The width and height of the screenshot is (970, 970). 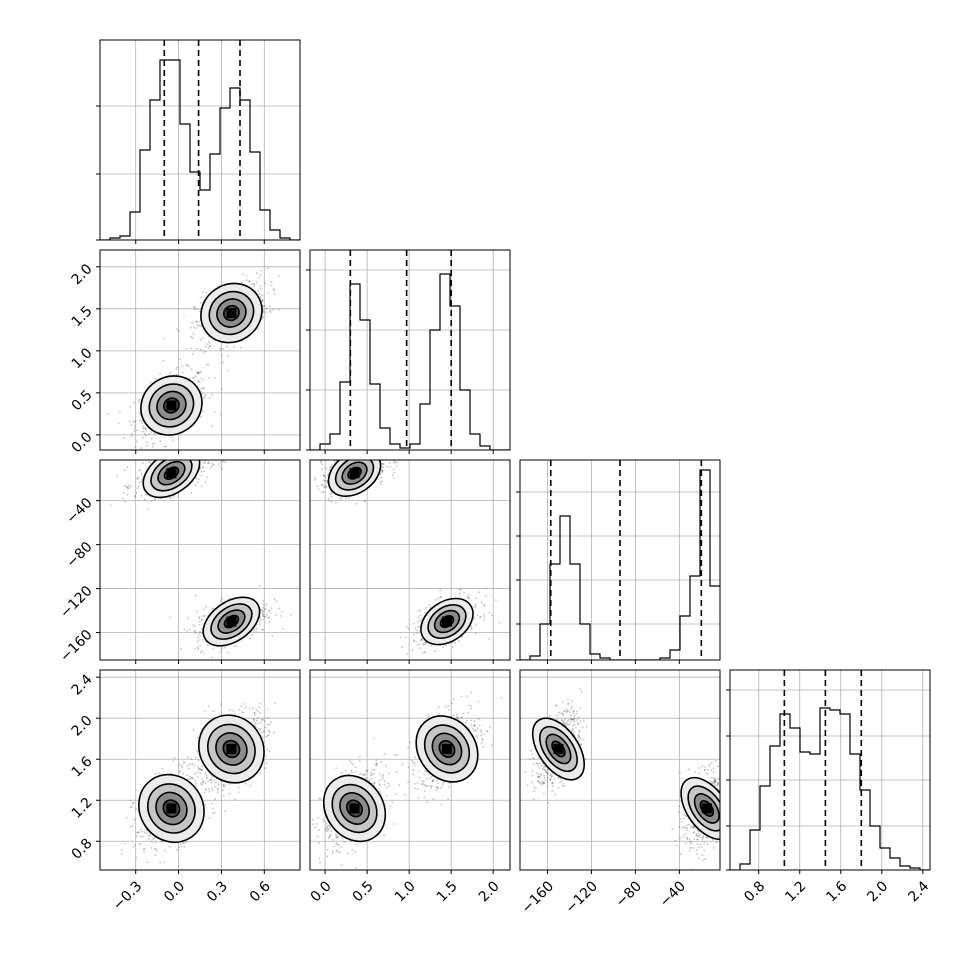 What do you see at coordinates (179, 553) in the screenshot?
I see `density-panel-2-0: −160−120−80−40` at bounding box center [179, 553].